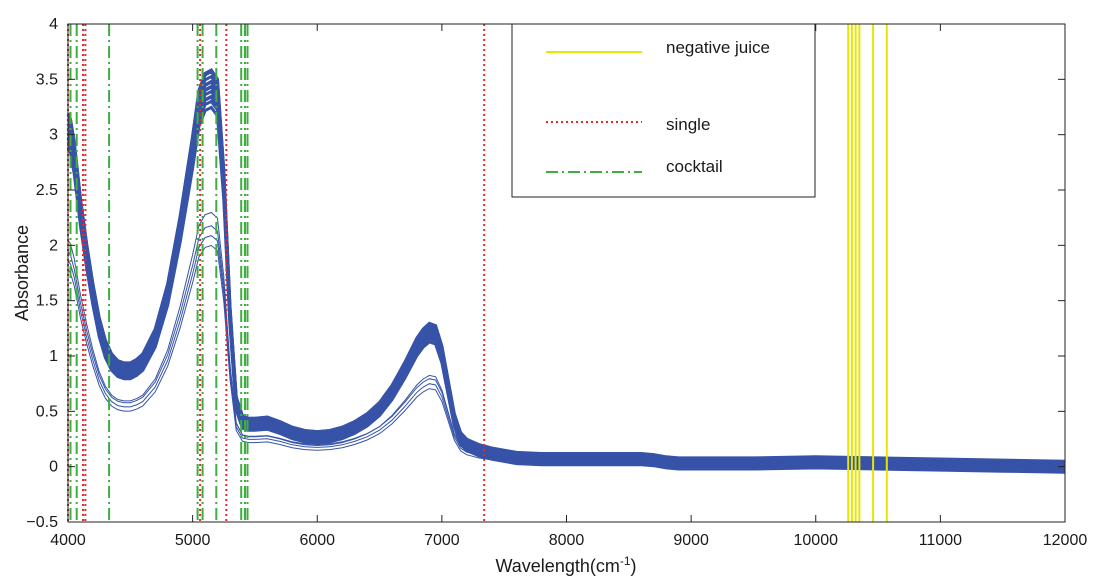 The height and width of the screenshot is (579, 1096). Describe the element at coordinates (53, 467) in the screenshot. I see `y-tick-label: 0` at that location.